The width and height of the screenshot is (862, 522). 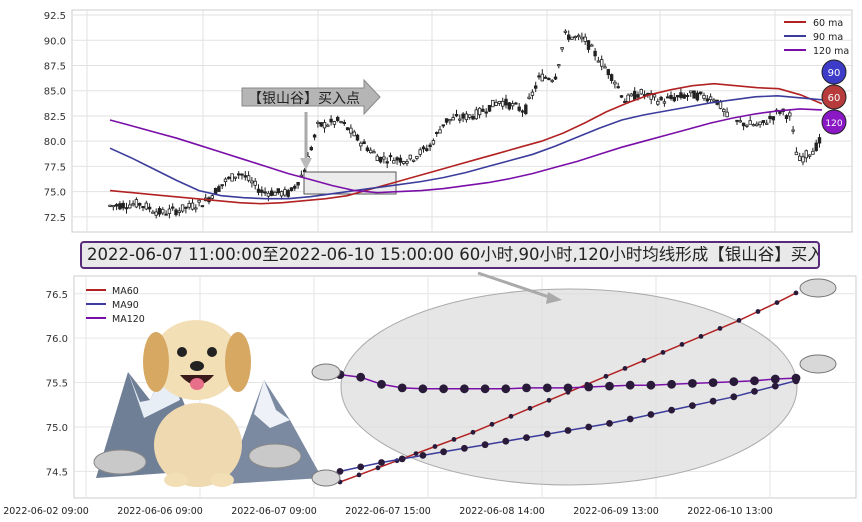 I want to click on ma-detail-legend: MA60 MA90 MA120, so click(x=115, y=305).